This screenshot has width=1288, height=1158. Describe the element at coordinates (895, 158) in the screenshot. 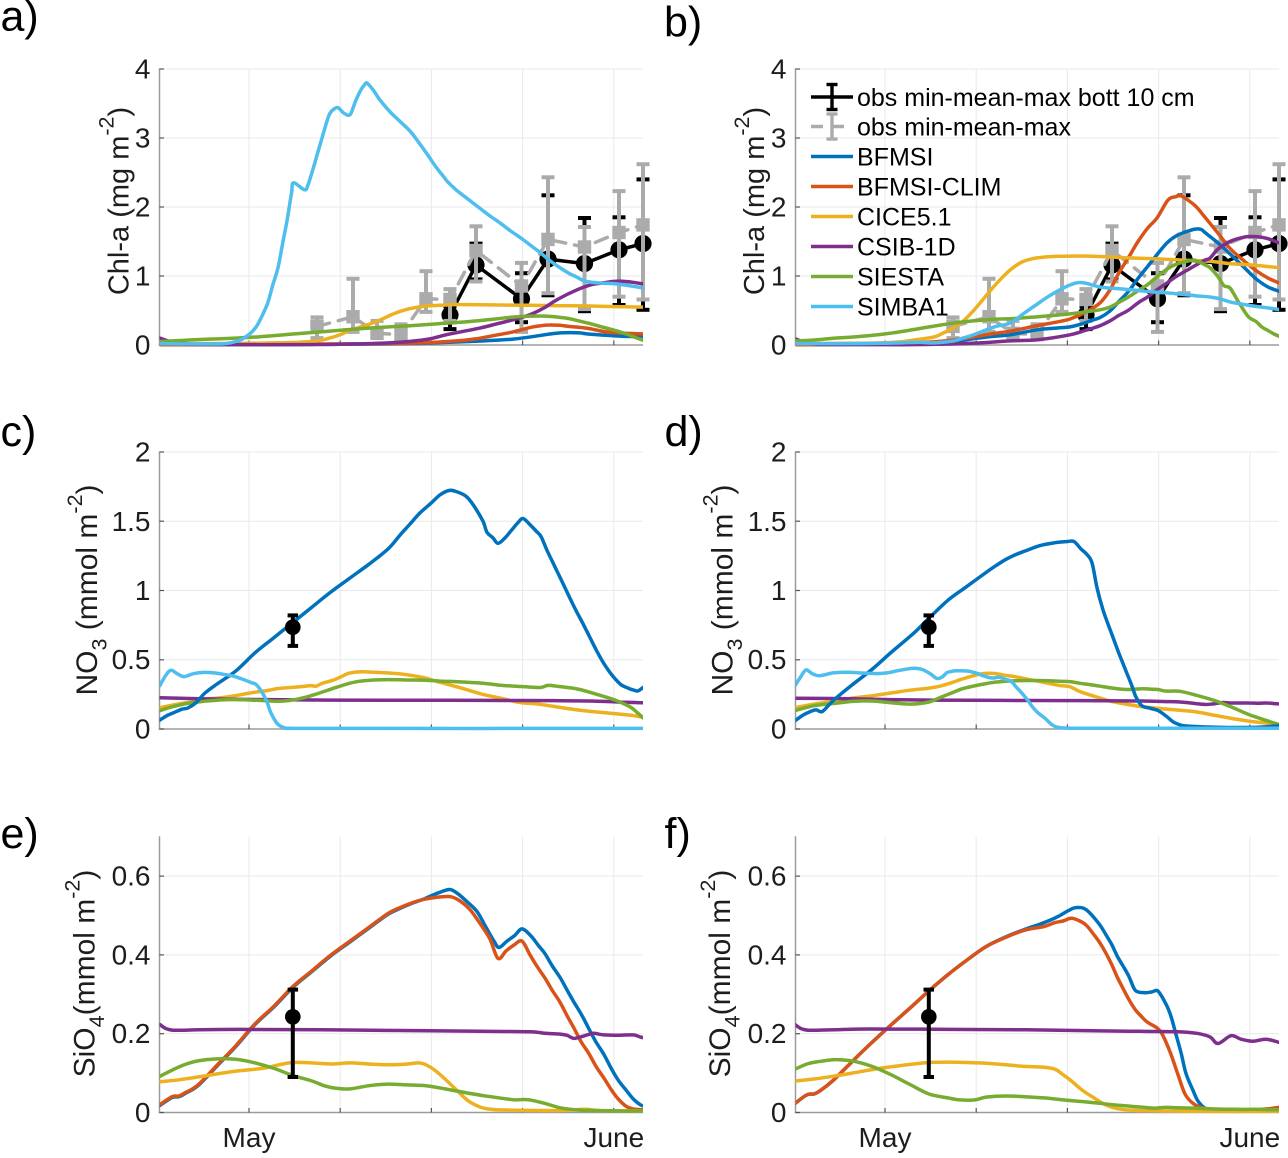

I see `svg-text: BFMSI` at that location.